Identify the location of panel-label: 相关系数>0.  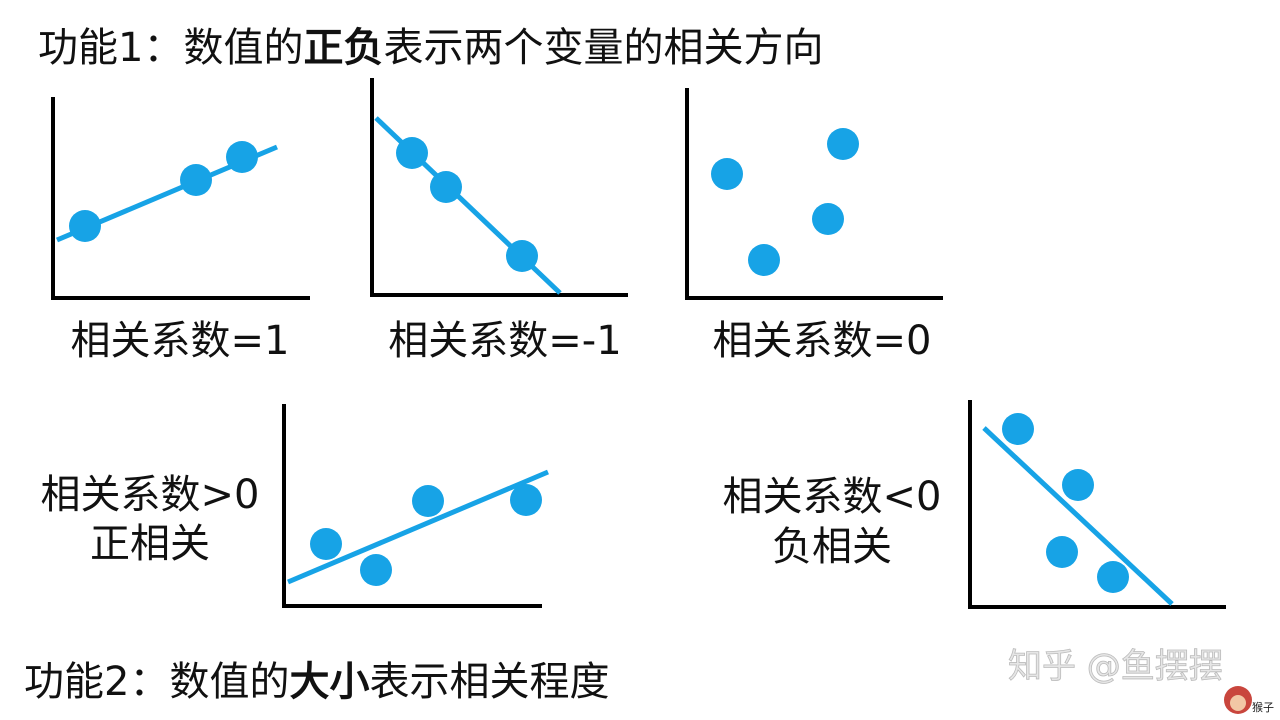
(150, 495).